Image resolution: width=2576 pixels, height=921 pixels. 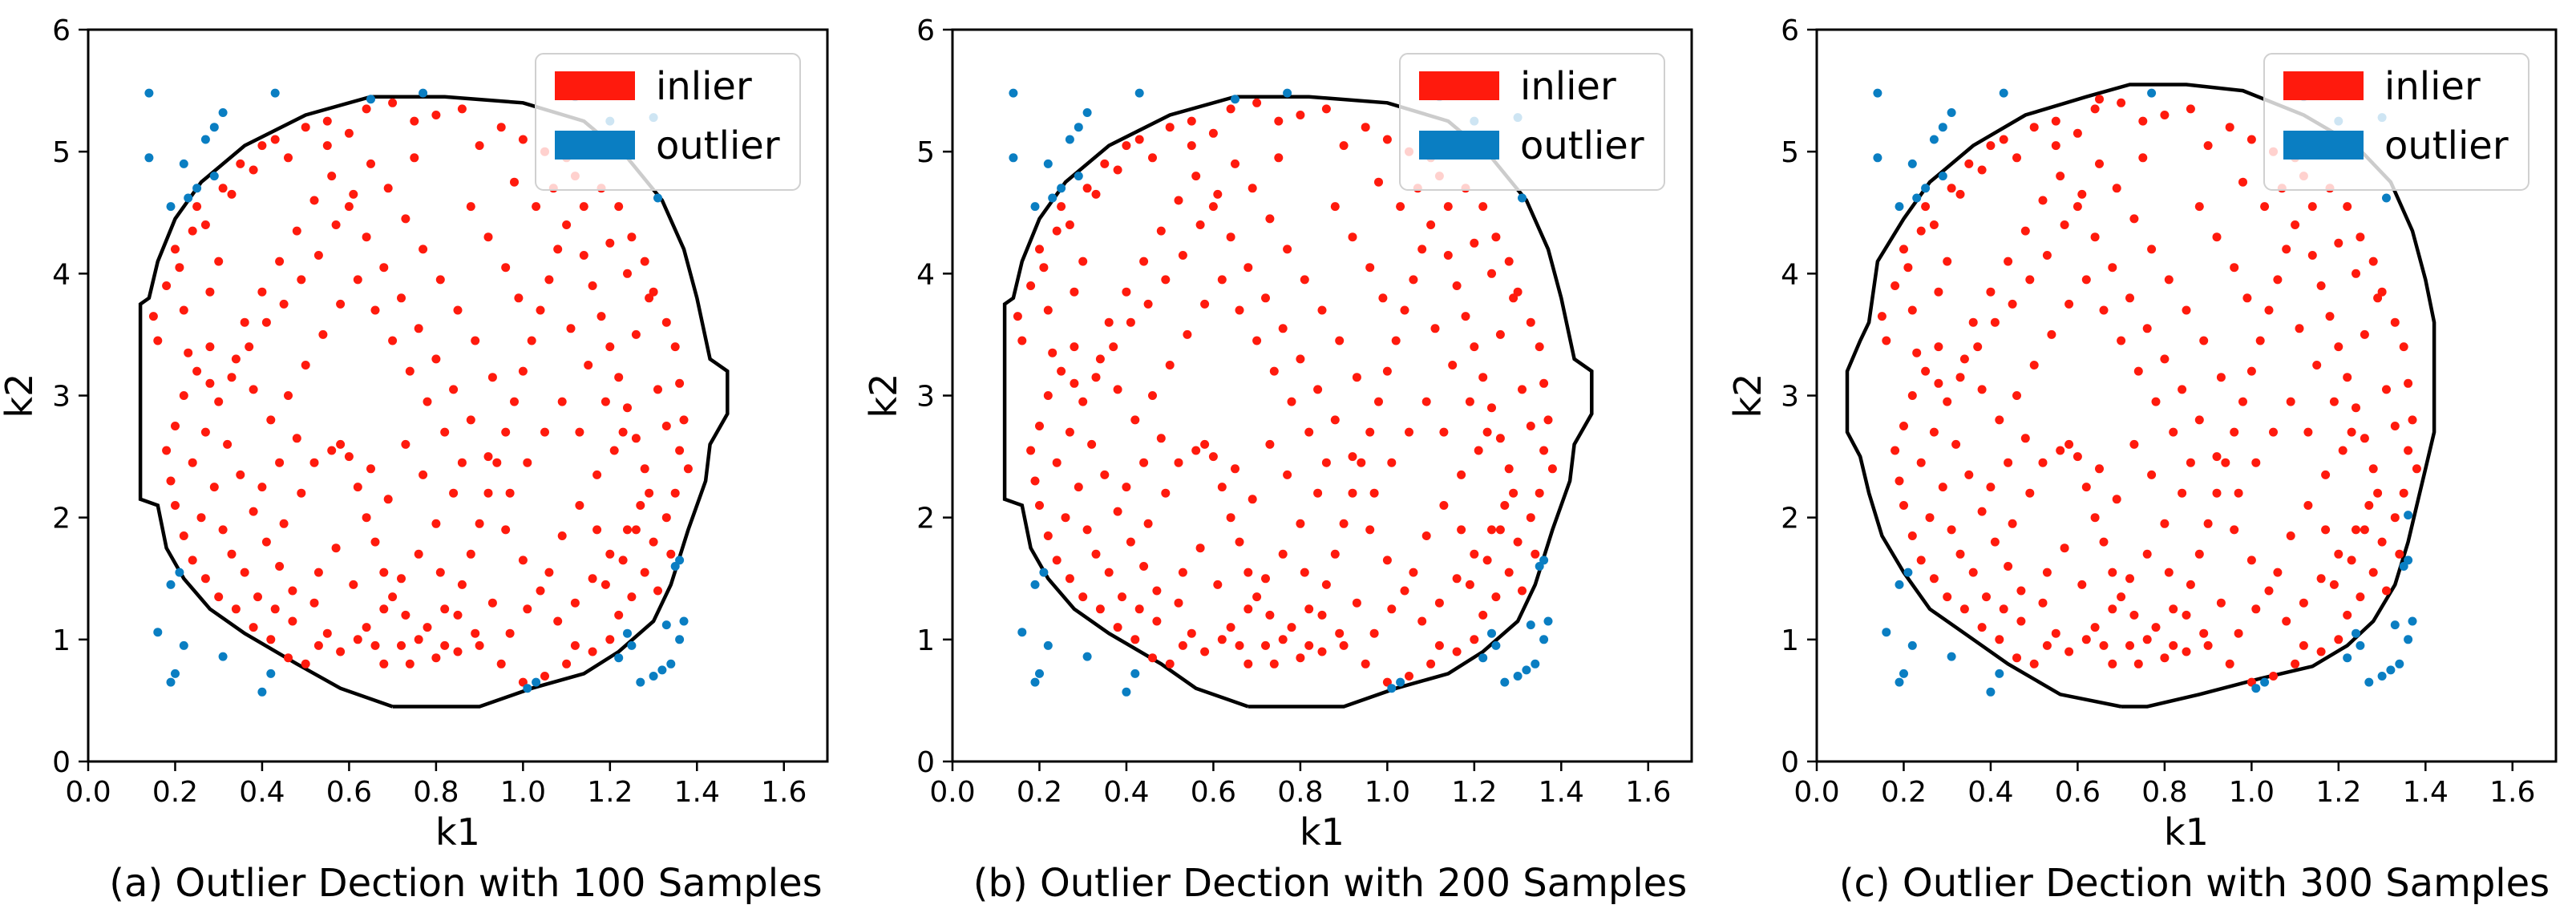 I want to click on y-tick-label: 0, so click(x=61, y=763).